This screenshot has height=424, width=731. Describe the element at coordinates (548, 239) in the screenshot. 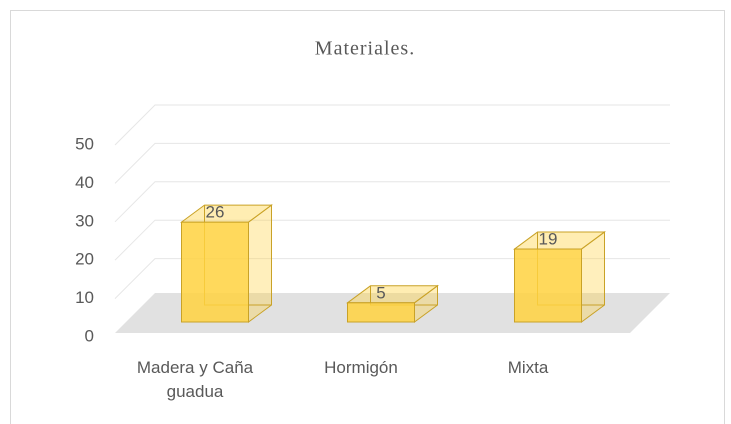

I see `value-label: 19` at that location.